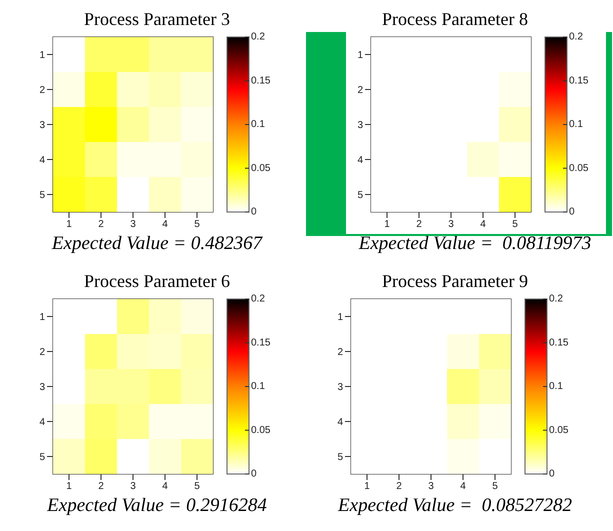 This screenshot has width=613, height=531. What do you see at coordinates (157, 281) in the screenshot?
I see `chart-title: Process Parameter 6` at bounding box center [157, 281].